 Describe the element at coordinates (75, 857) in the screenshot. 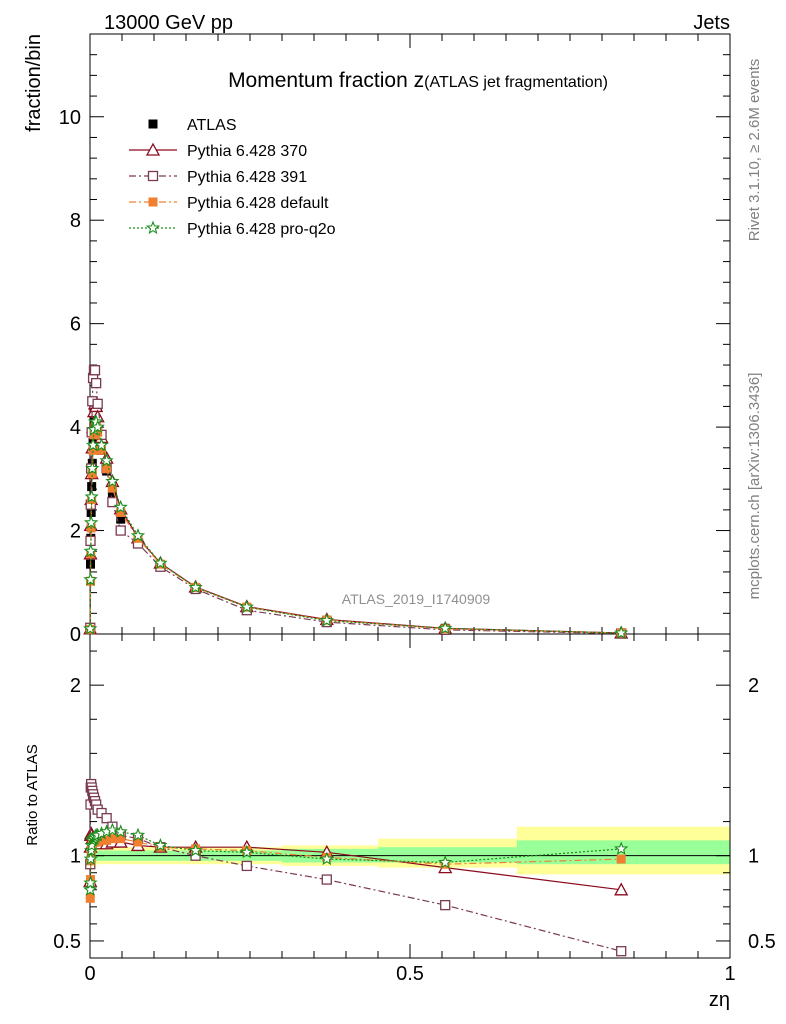

I see `ratio-y-tick-label: 1` at that location.